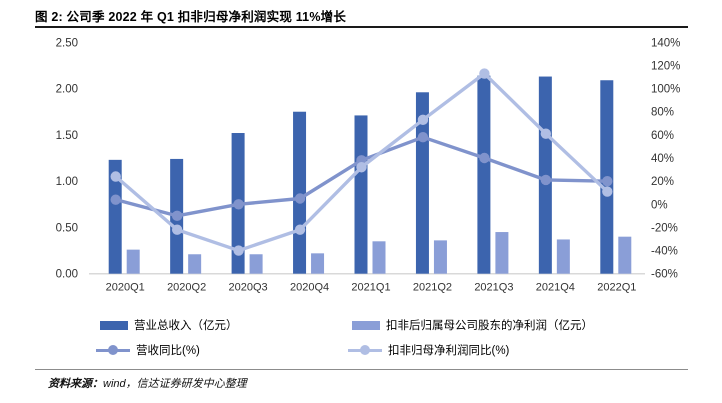 Image resolution: width=722 pixels, height=403 pixels. I want to click on legend-item-revenue-yoy: 营收同比(%), so click(148, 350).